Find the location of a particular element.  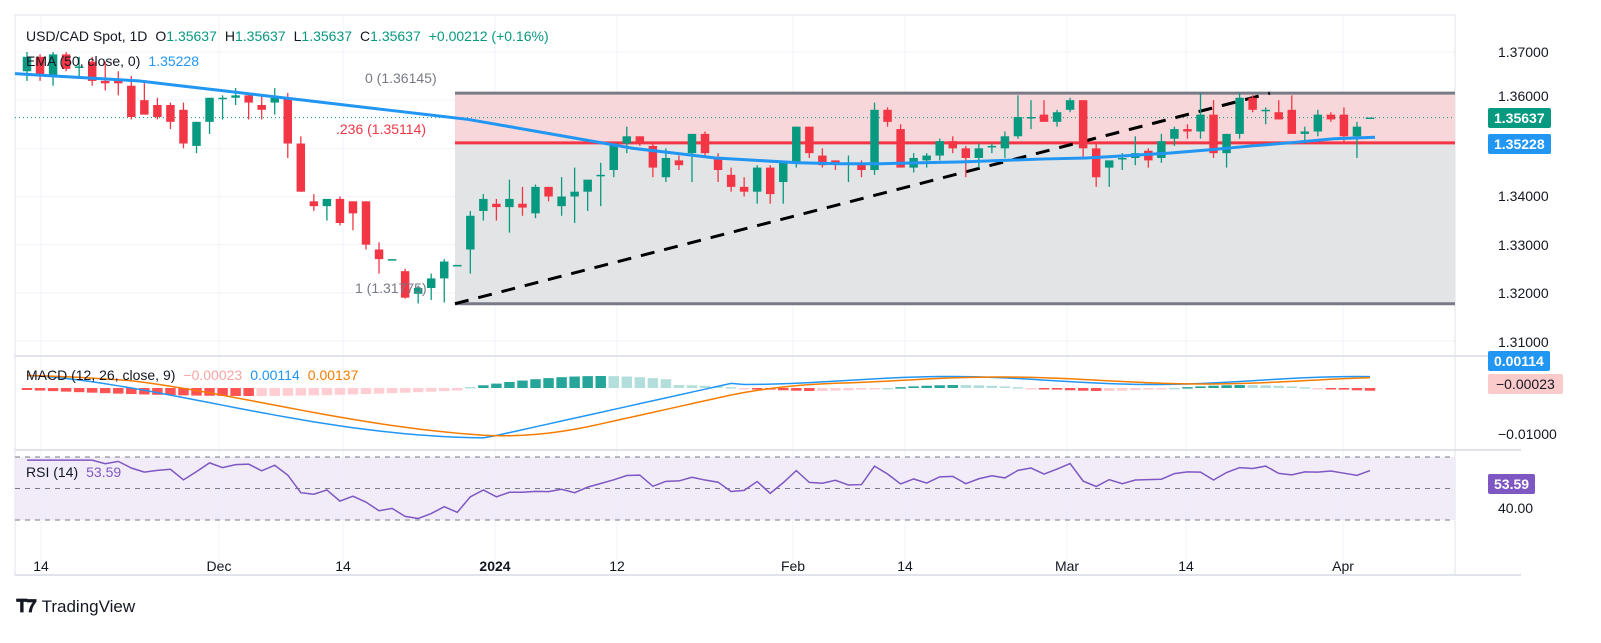

fib-level-1-label: 1 (1.31775) is located at coordinates (391, 288).